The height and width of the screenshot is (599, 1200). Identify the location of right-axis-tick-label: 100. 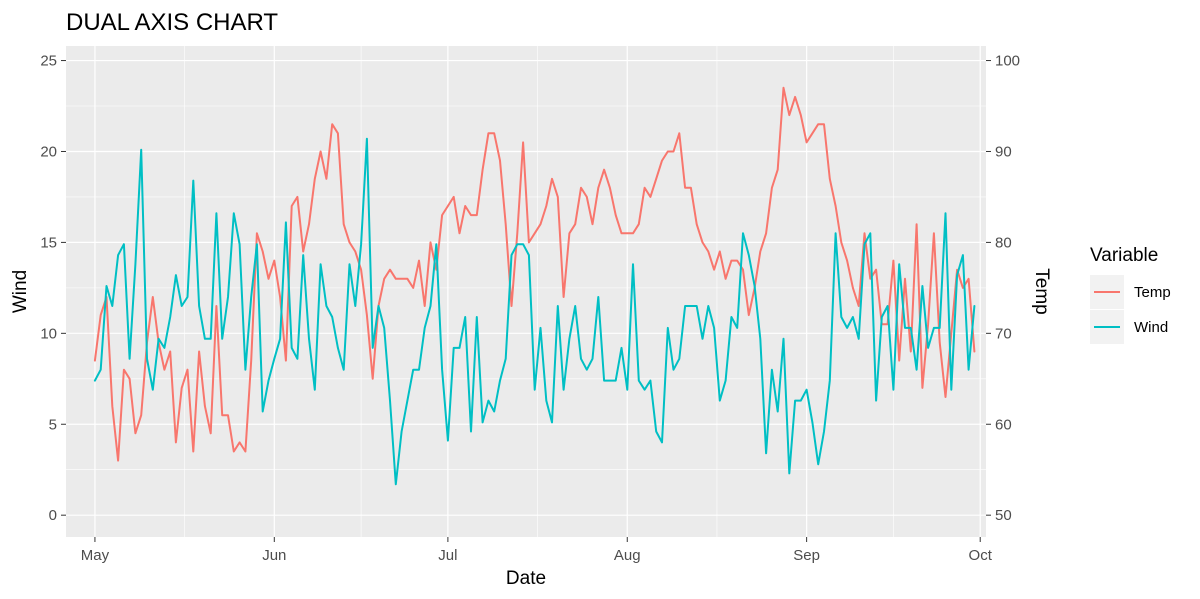
(1007, 61).